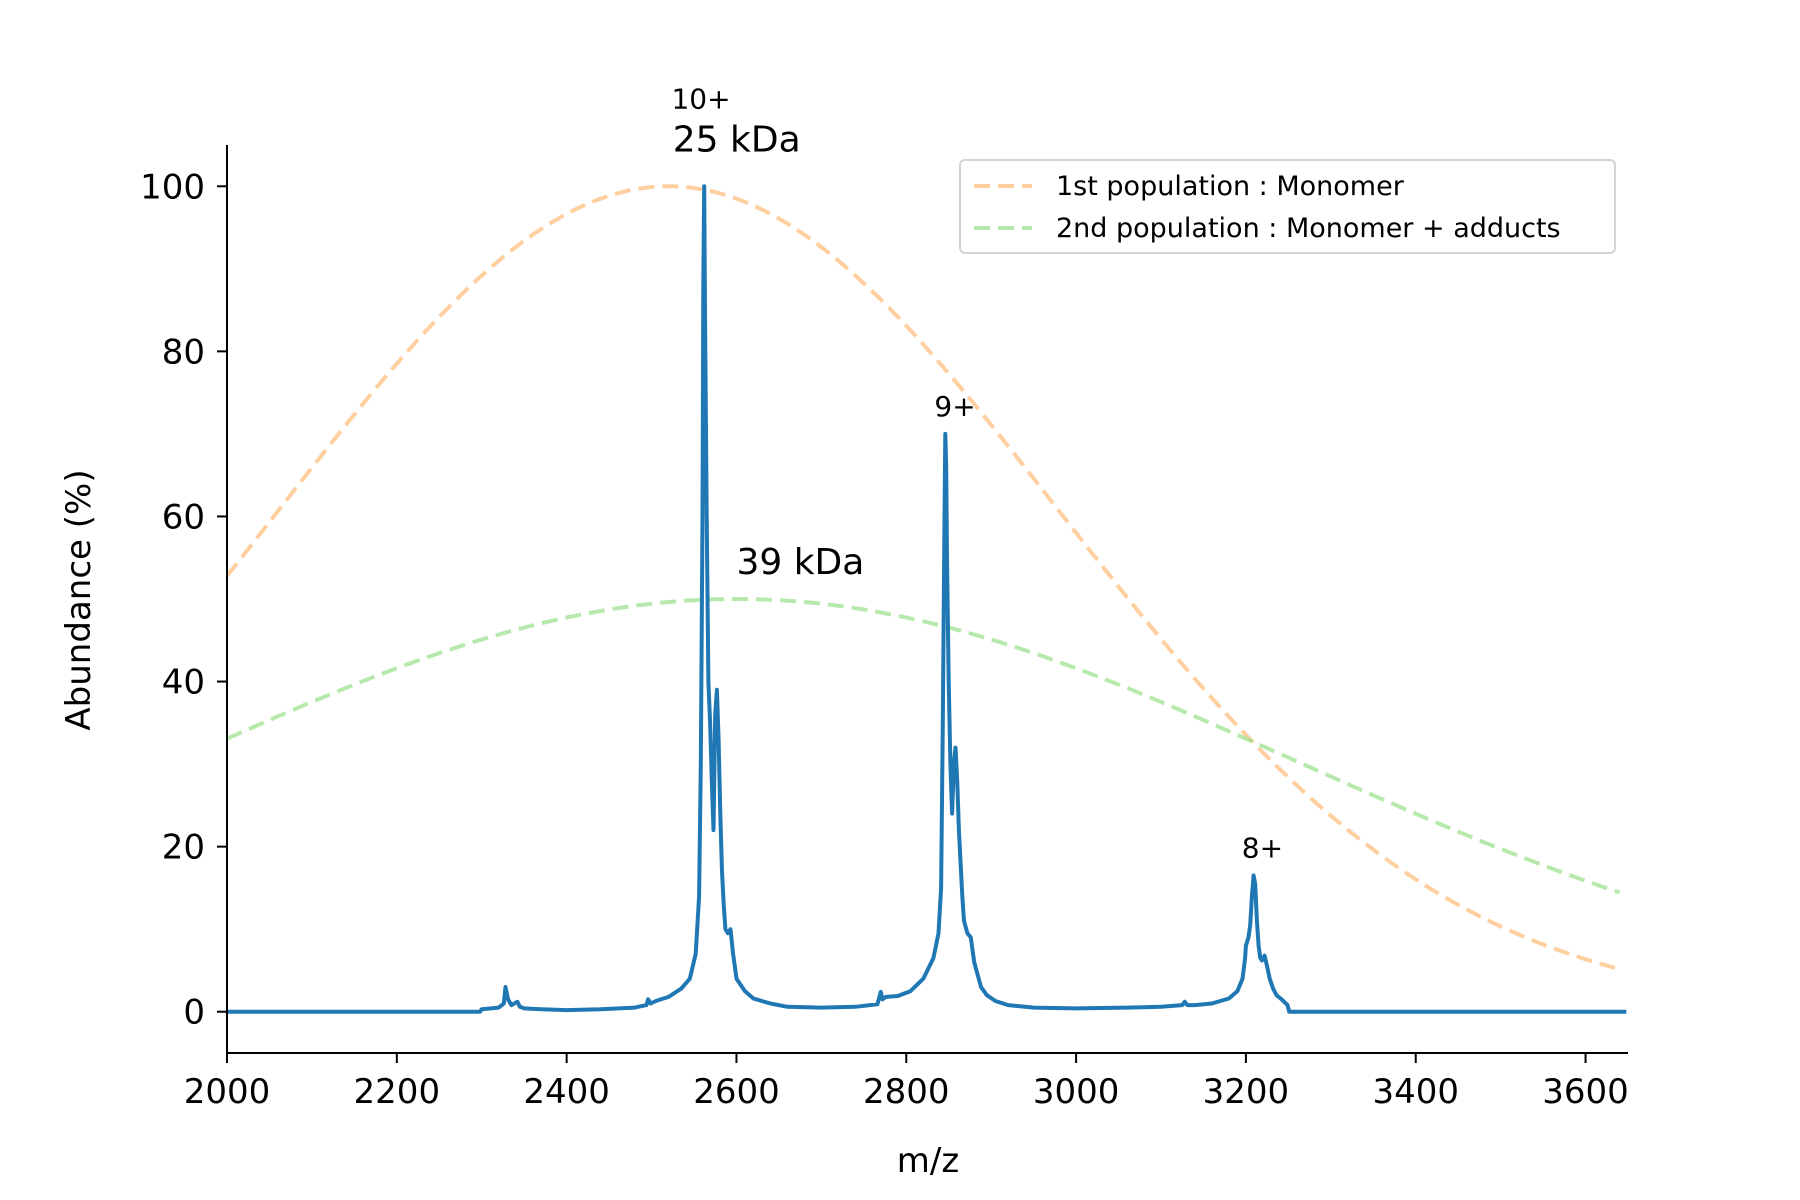 This screenshot has height=1200, width=1800. What do you see at coordinates (1585, 1092) in the screenshot?
I see `x-tick-label-3600: 3600` at bounding box center [1585, 1092].